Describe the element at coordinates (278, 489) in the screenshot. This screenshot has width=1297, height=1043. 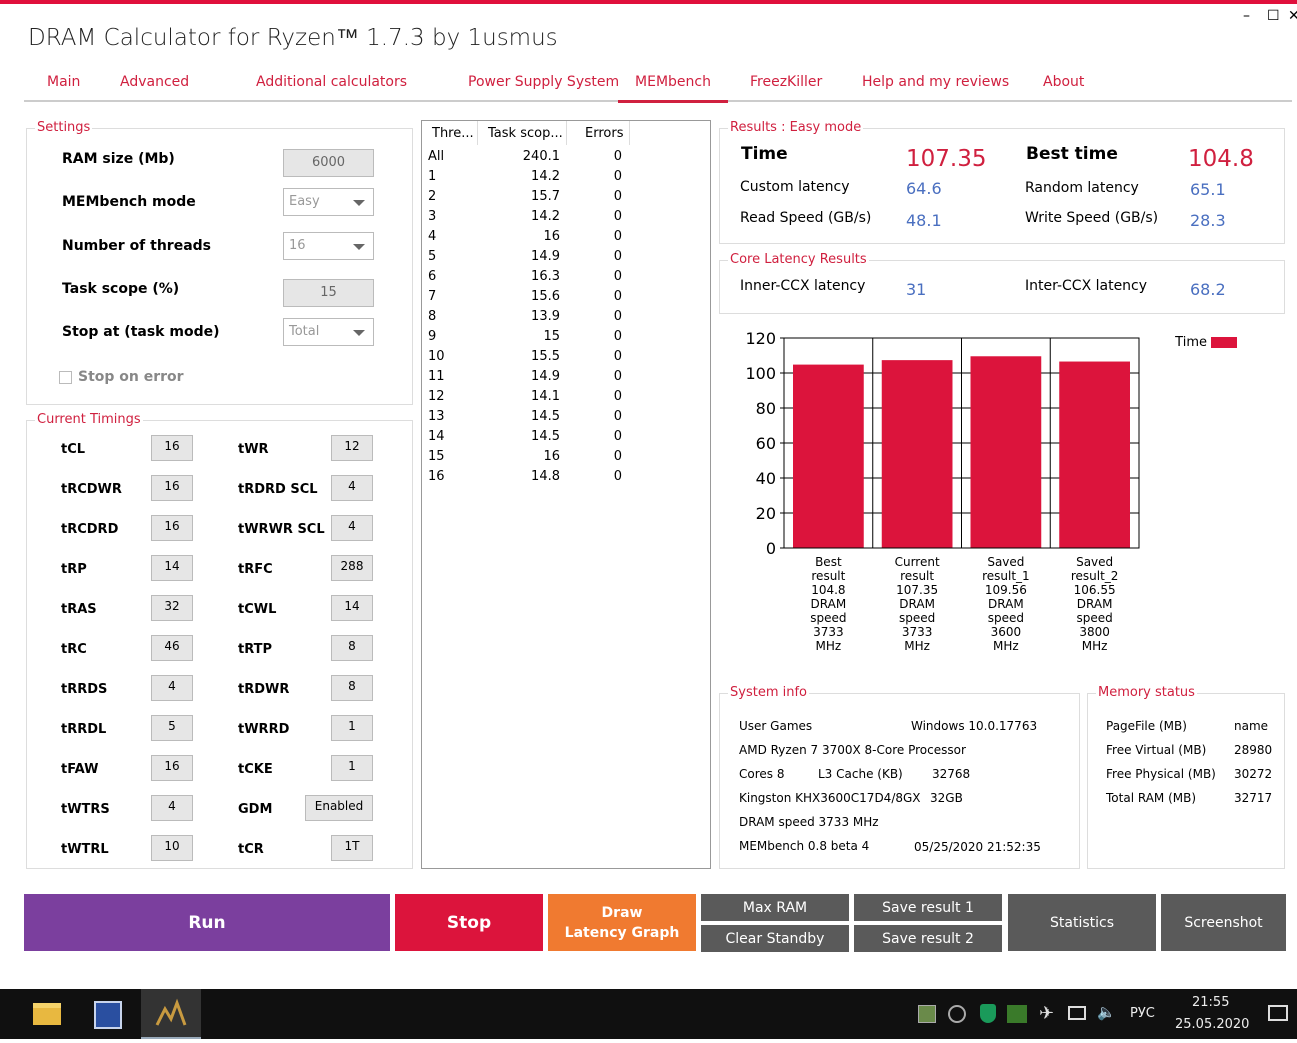
I see `timing-label: tRDRD SCL` at that location.